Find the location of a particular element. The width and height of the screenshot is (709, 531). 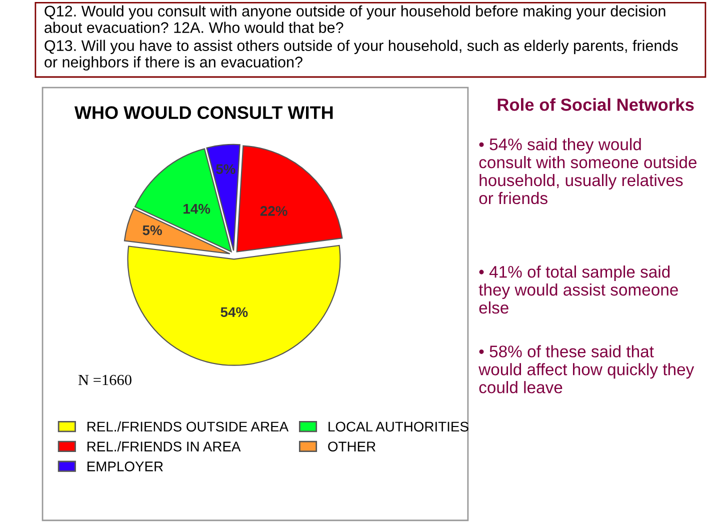

legend-label: REL./FRIENDS OUTSIDE AREA is located at coordinates (188, 426).